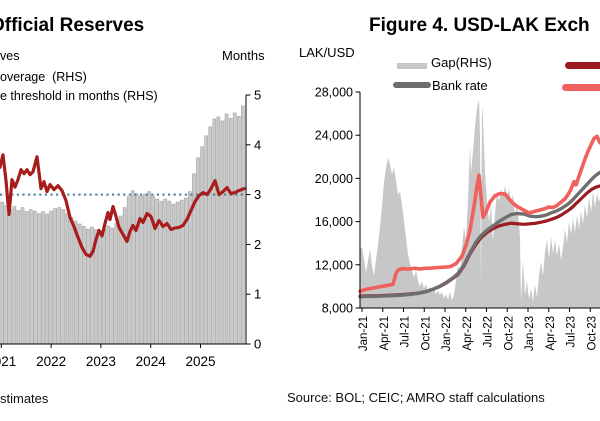  Describe the element at coordinates (257, 344) in the screenshot. I see `svg-text: 0` at that location.